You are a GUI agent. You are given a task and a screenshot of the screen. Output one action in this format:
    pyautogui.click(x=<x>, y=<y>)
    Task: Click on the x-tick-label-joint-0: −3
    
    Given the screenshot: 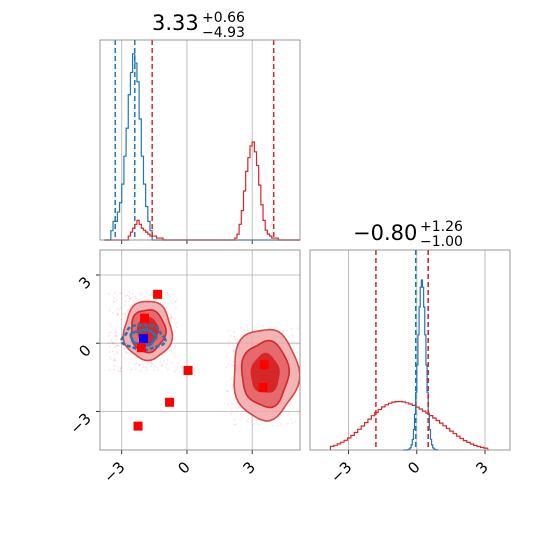 What is the action you would take?
    pyautogui.click(x=114, y=472)
    